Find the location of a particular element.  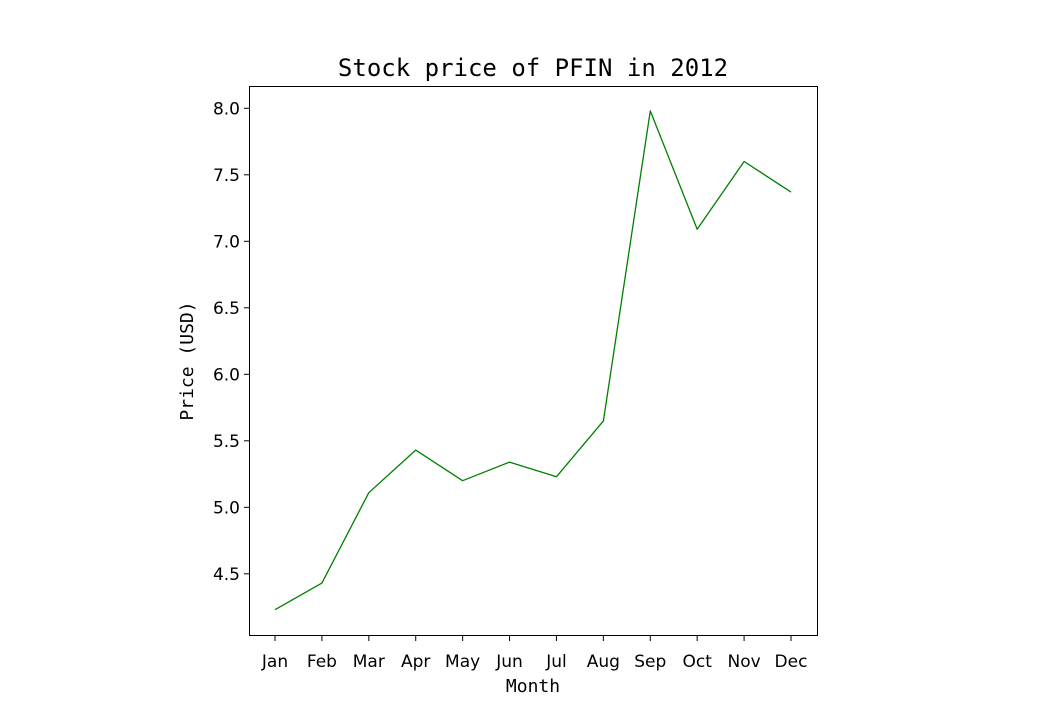

x-tick-label: Jun is located at coordinates (509, 662).